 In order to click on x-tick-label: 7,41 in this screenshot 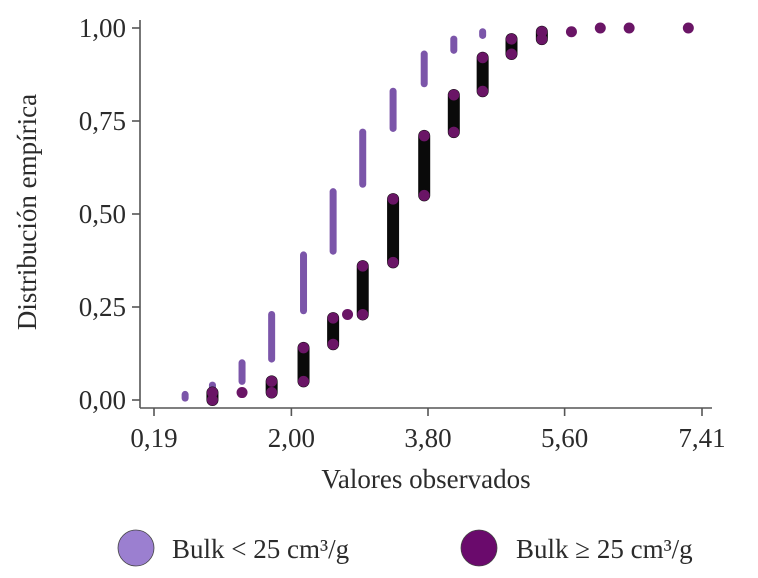, I will do `click(701, 438)`.